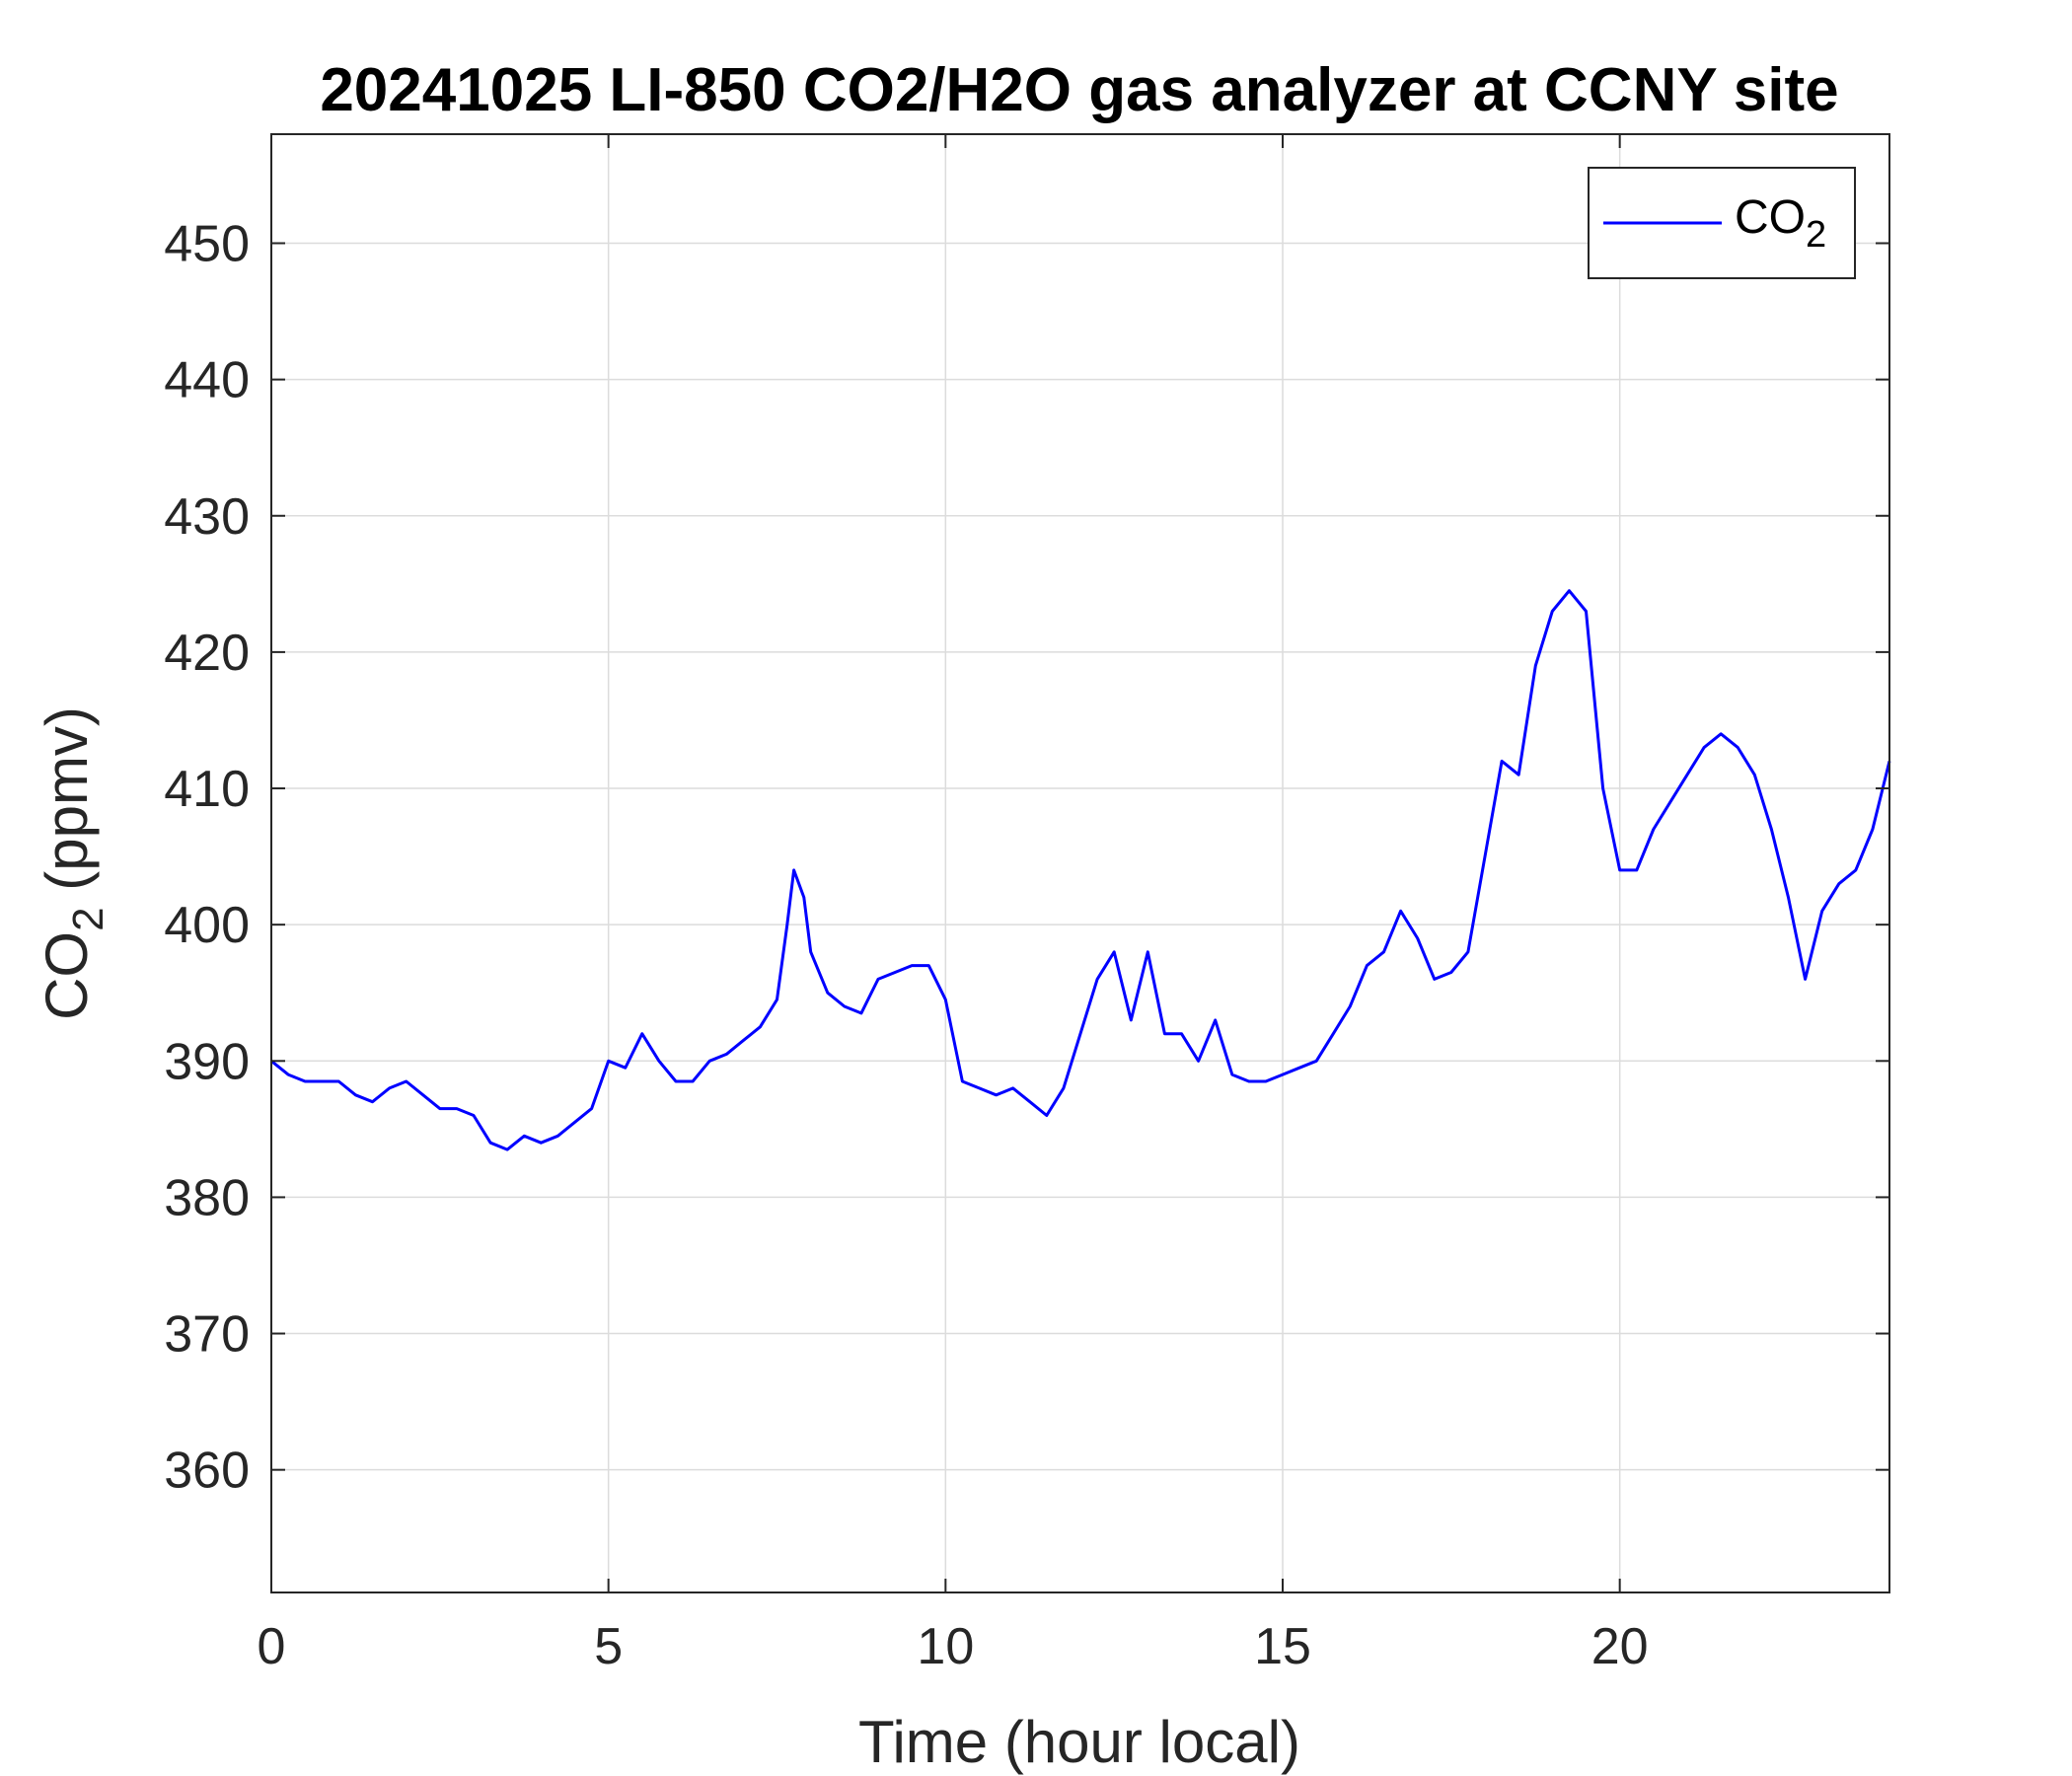 The height and width of the screenshot is (1776, 2072). Describe the element at coordinates (207, 654) in the screenshot. I see `y-tick-label: 420` at that location.